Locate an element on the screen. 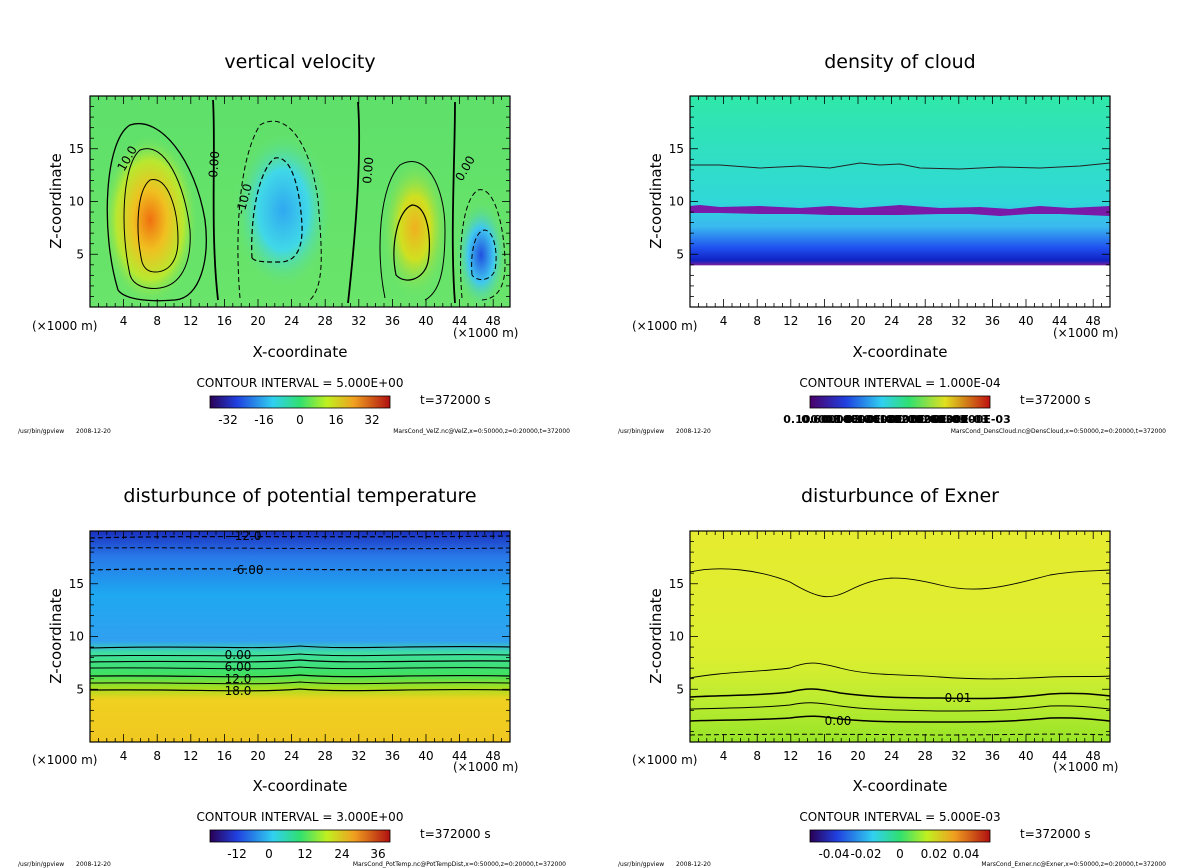 The height and width of the screenshot is (868, 1200). contour-labels: 0.01 0.00 is located at coordinates (898, 709).